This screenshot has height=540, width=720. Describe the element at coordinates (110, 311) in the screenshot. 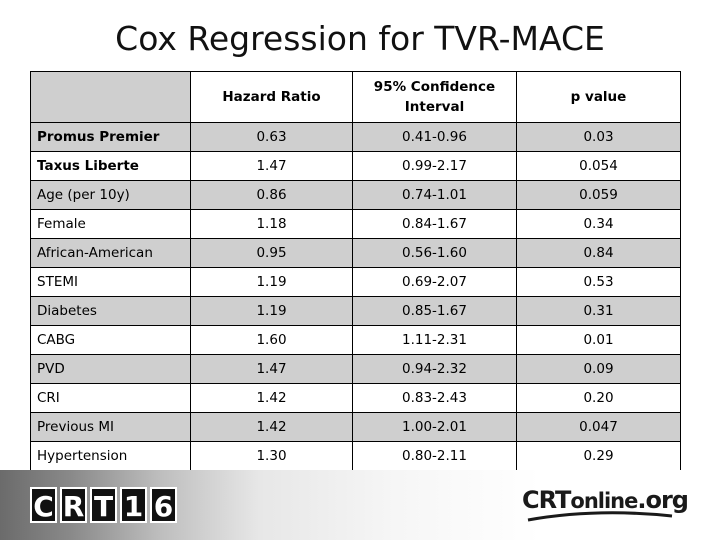

I see `row-label-cell: Diabetes` at that location.